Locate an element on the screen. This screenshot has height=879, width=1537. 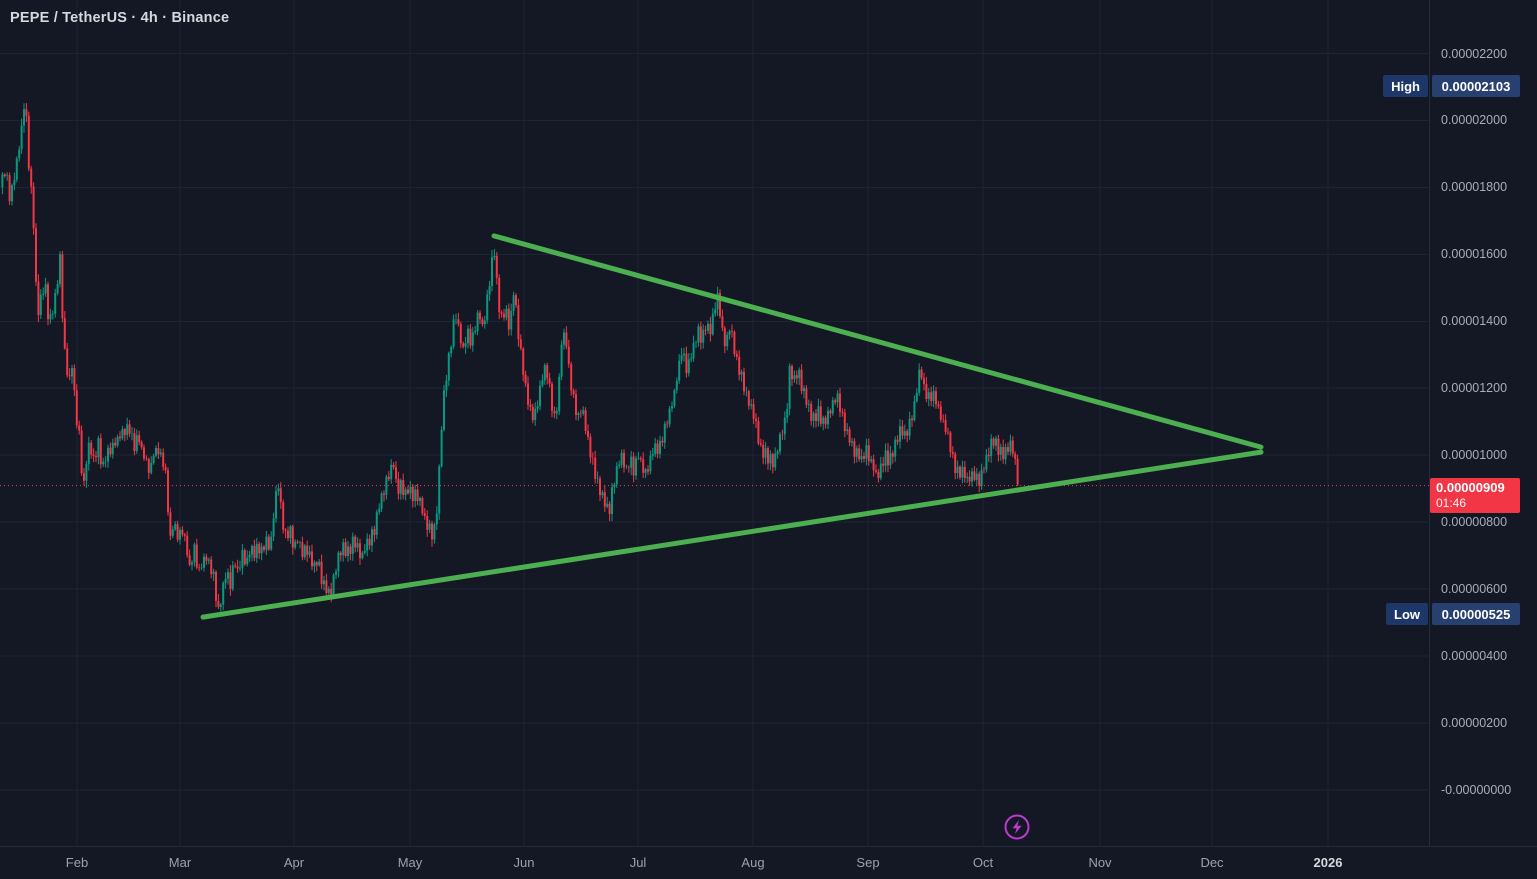
x-axis-month-label: Apr is located at coordinates (294, 862).